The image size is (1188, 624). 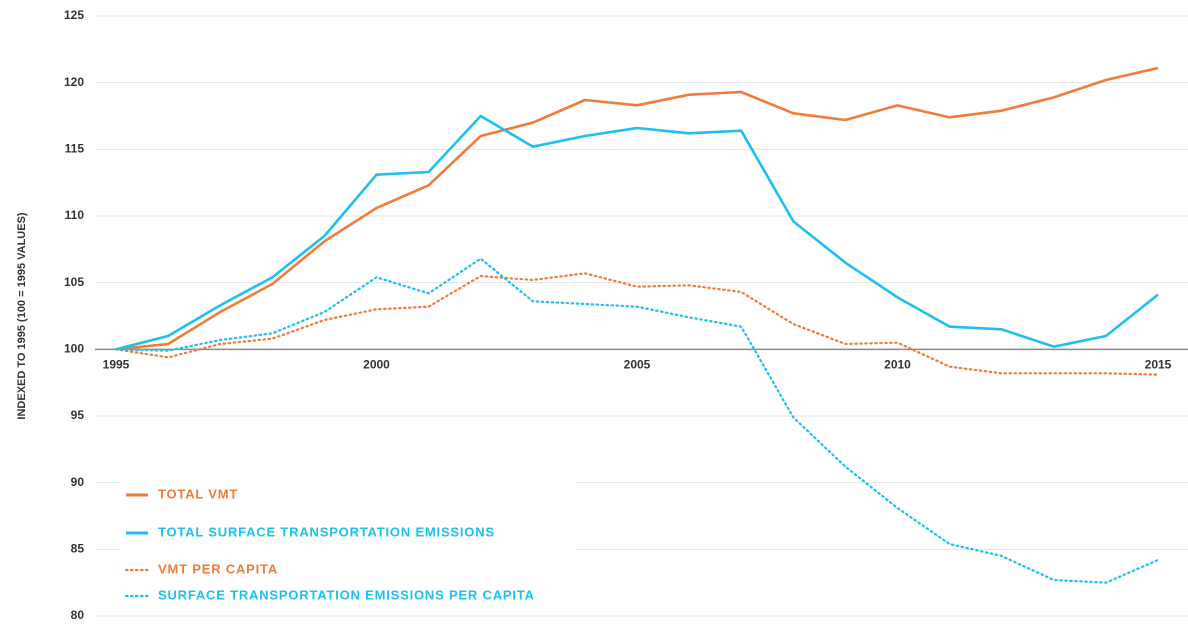 What do you see at coordinates (897, 365) in the screenshot?
I see `x-tick-label: 2010` at bounding box center [897, 365].